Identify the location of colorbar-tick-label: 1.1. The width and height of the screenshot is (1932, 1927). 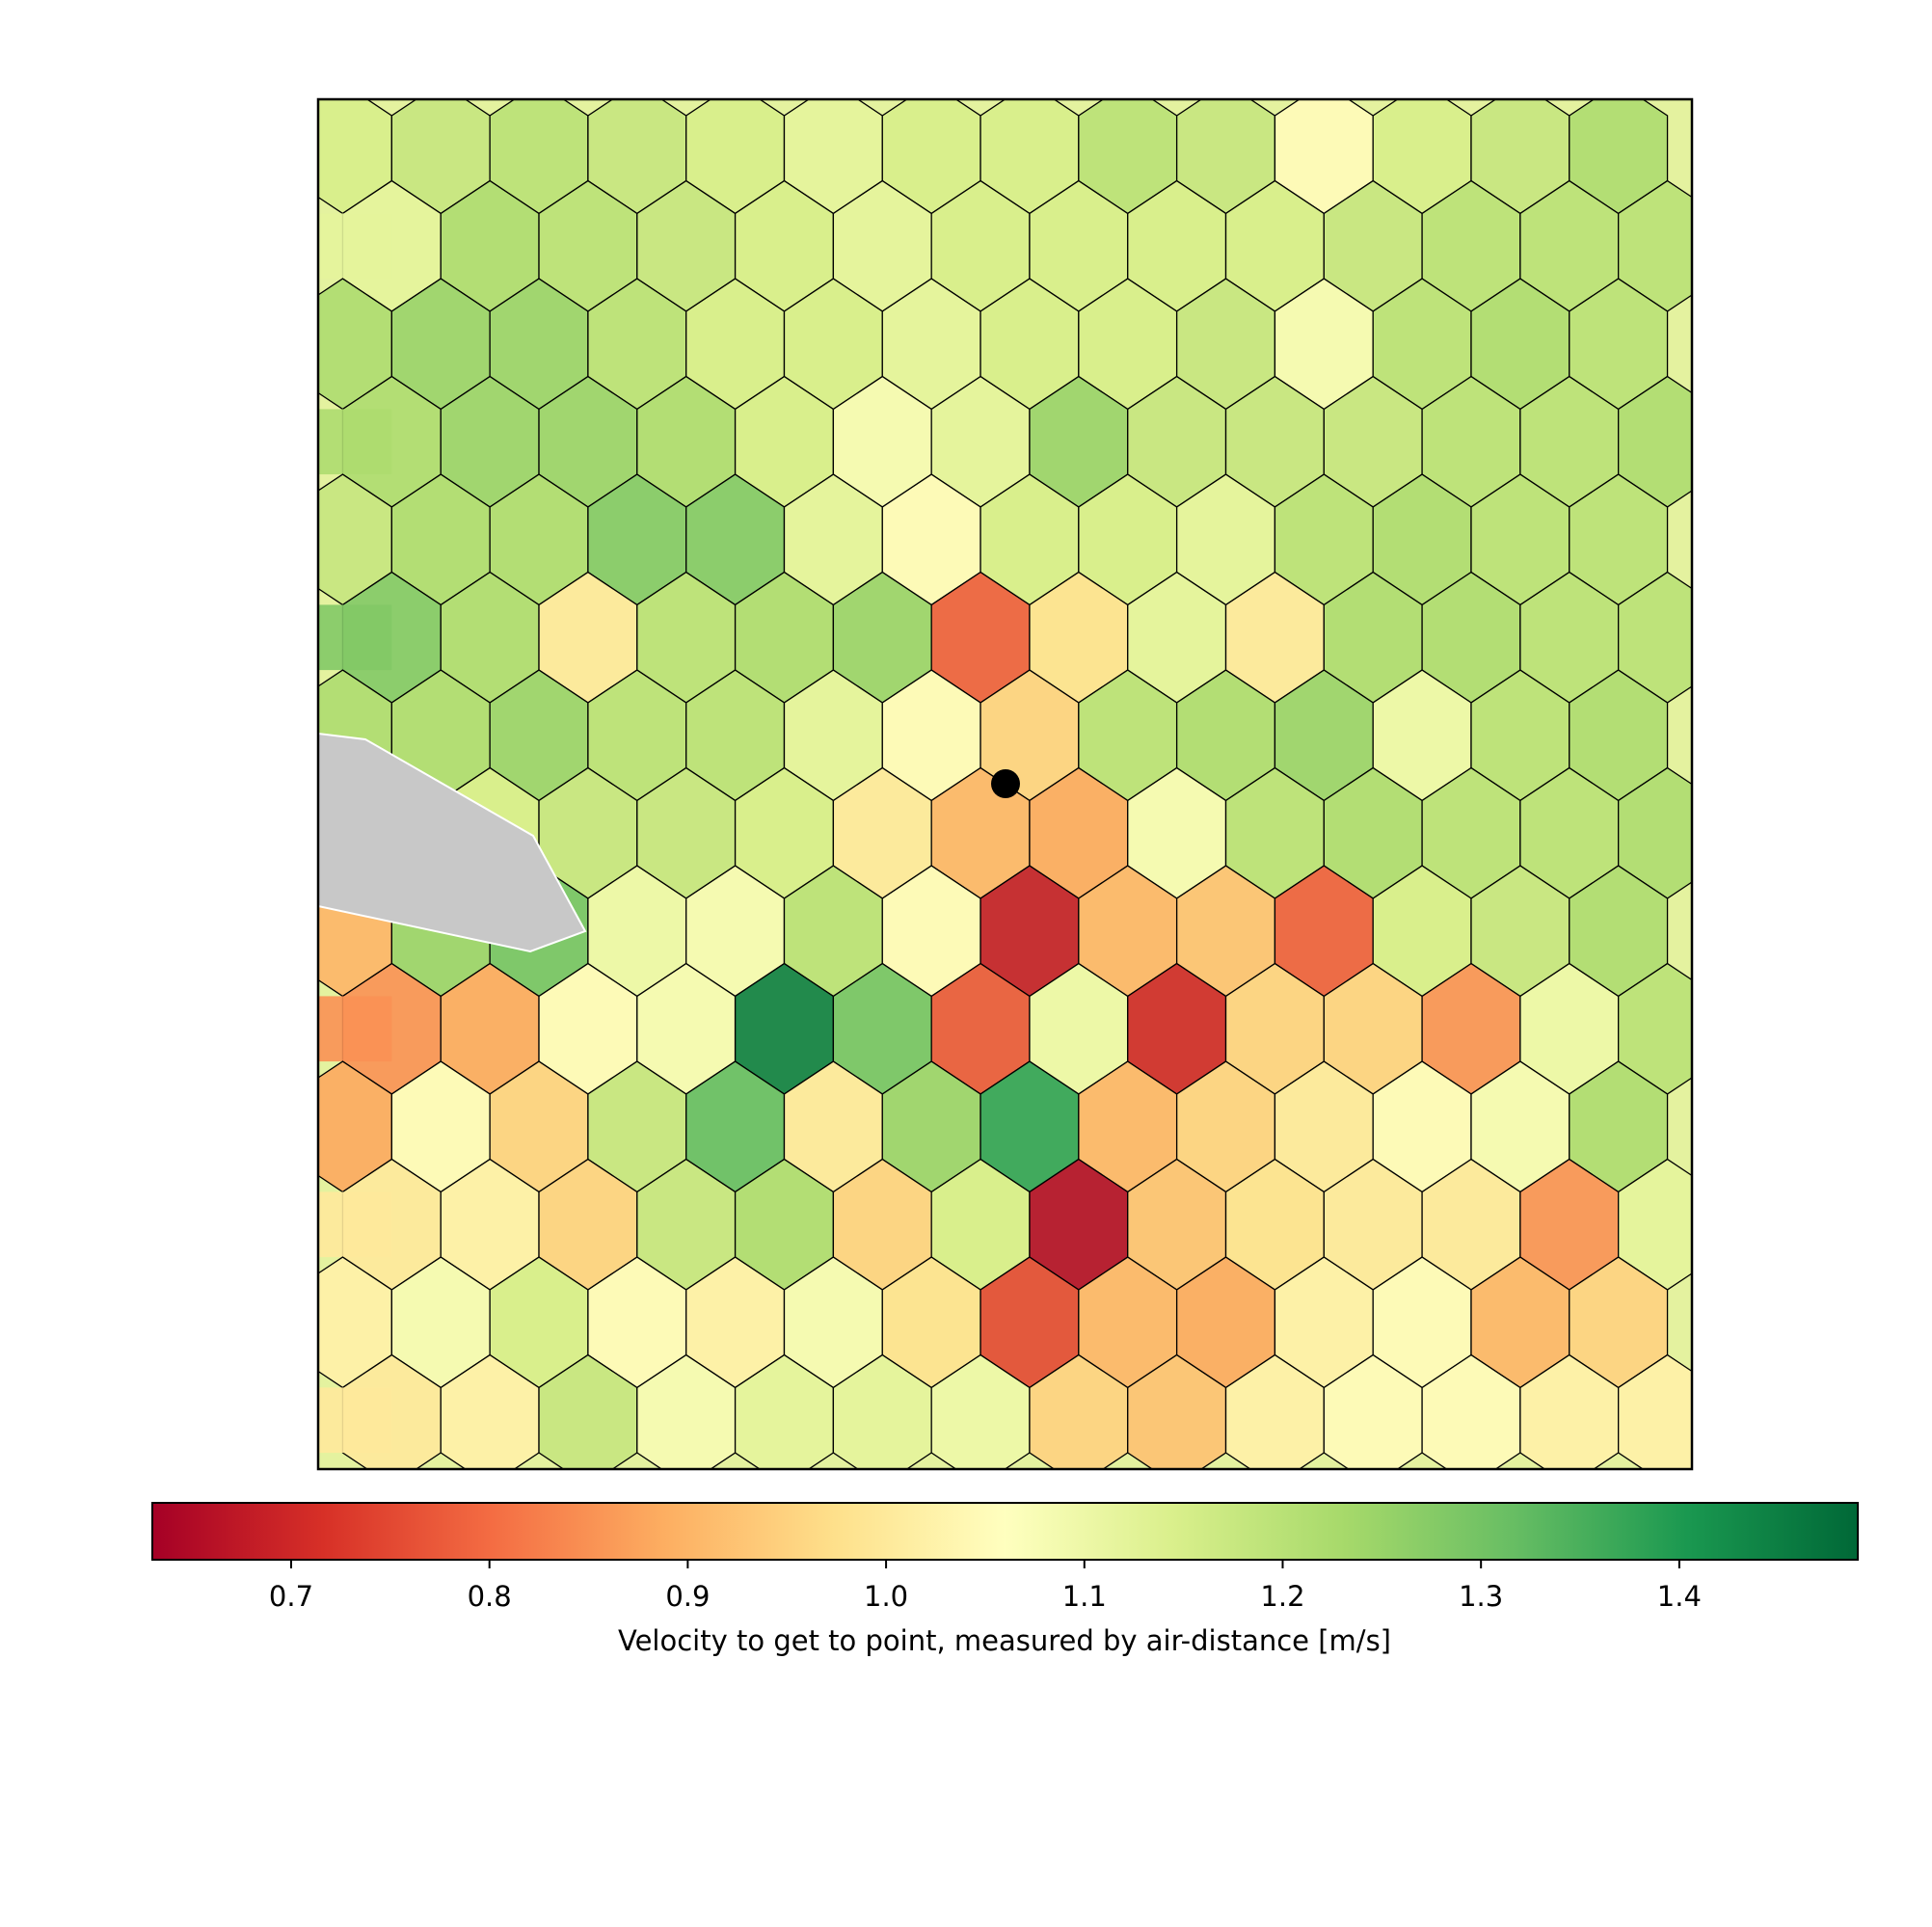
(1084, 1596).